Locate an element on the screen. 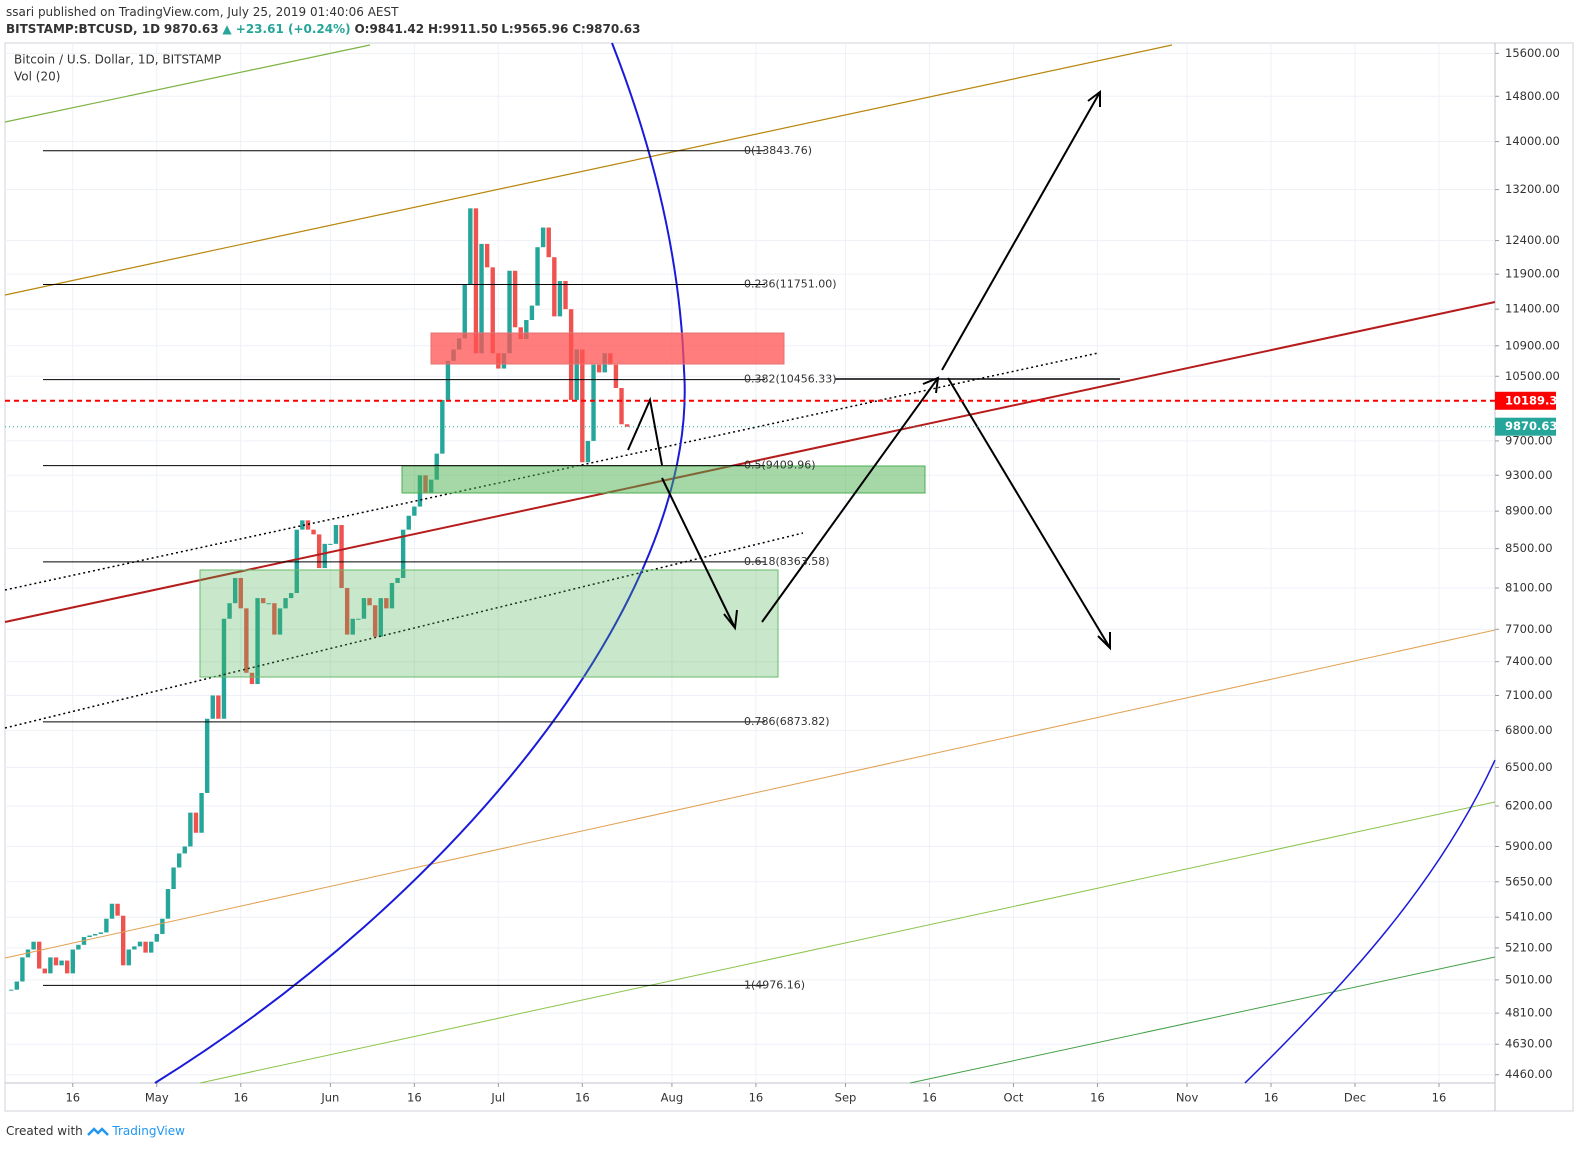 The height and width of the screenshot is (1154, 1576). ohlc-c-label: C: is located at coordinates (579, 29).